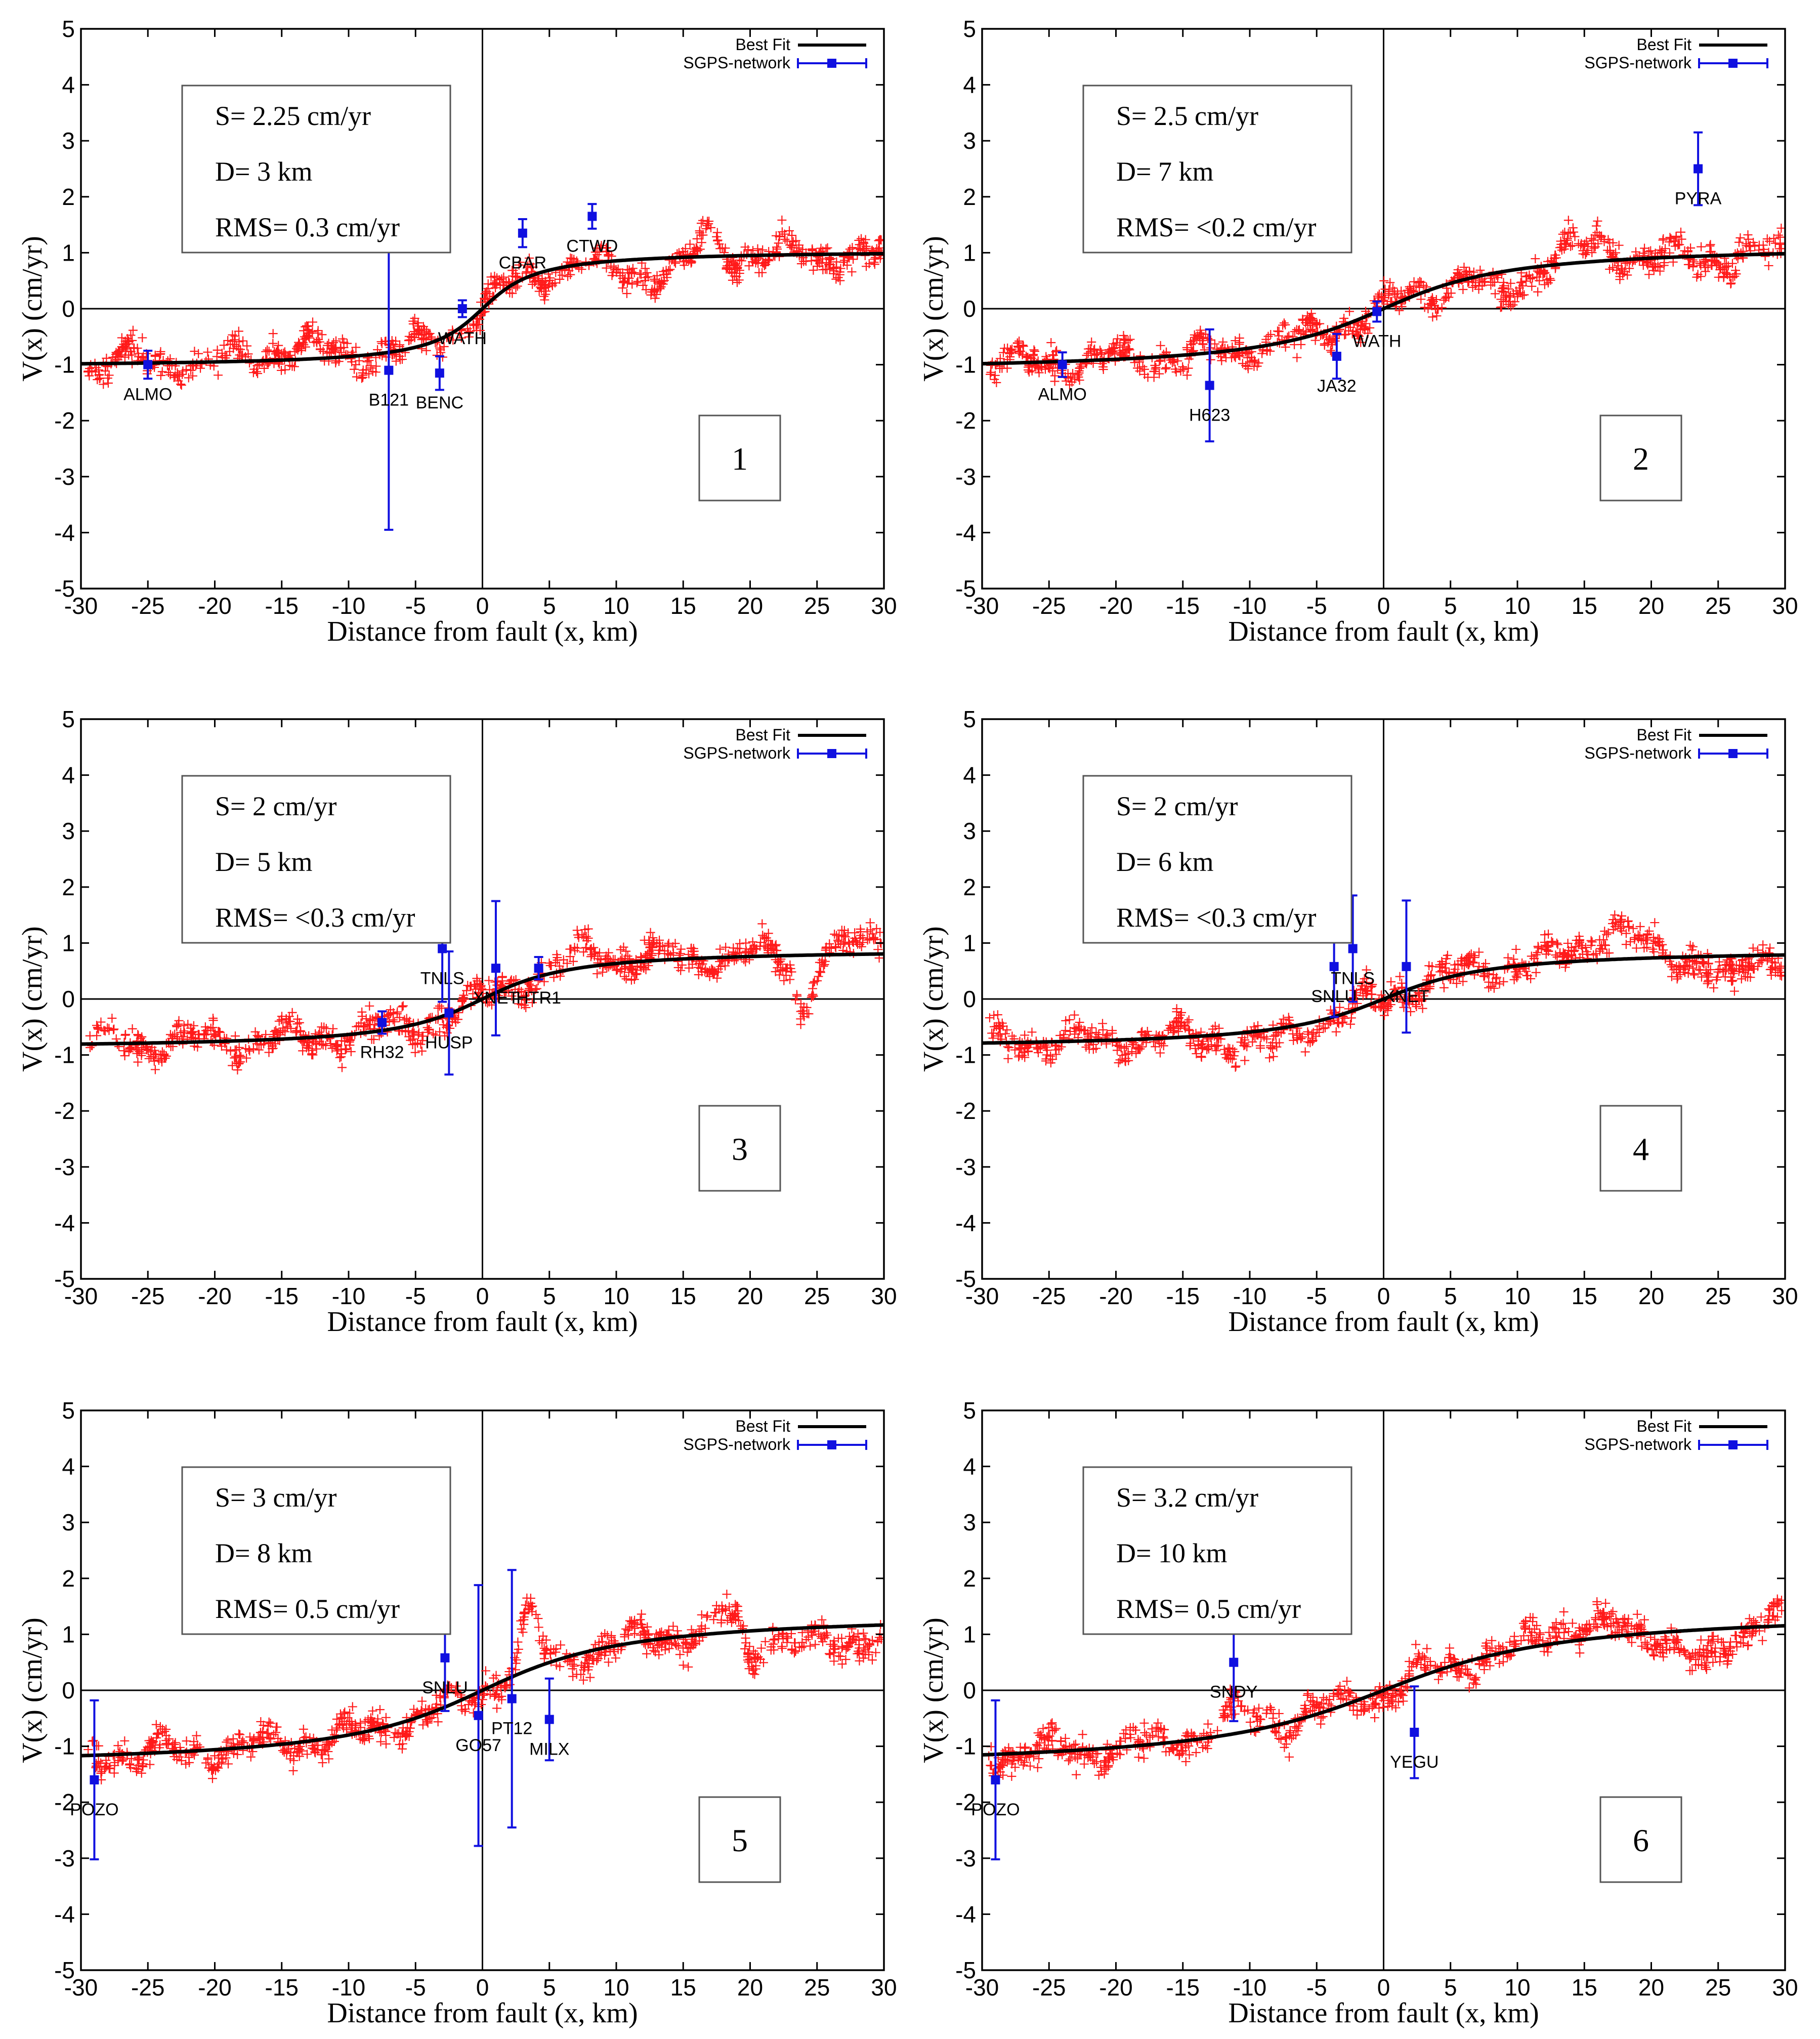  Describe the element at coordinates (484, 302) in the screenshot. I see `observation-scatter` at that location.